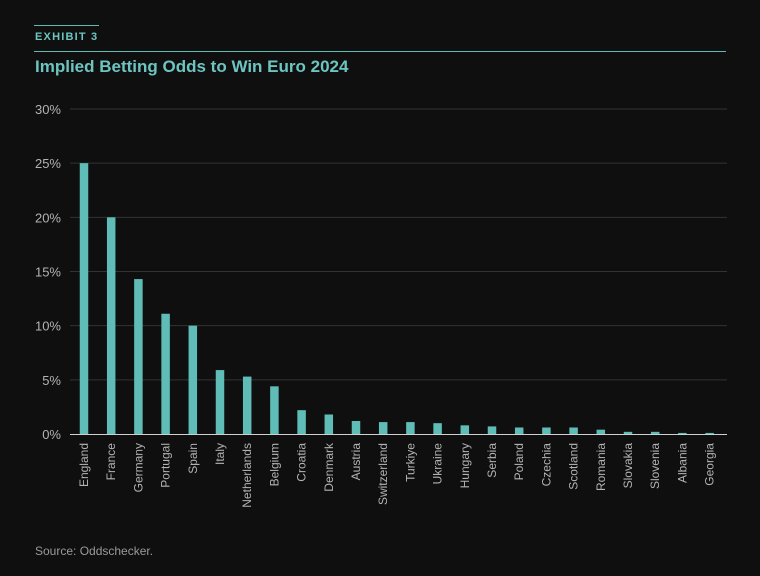 This screenshot has height=576, width=760. What do you see at coordinates (111, 325) in the screenshot?
I see `bar-france` at bounding box center [111, 325].